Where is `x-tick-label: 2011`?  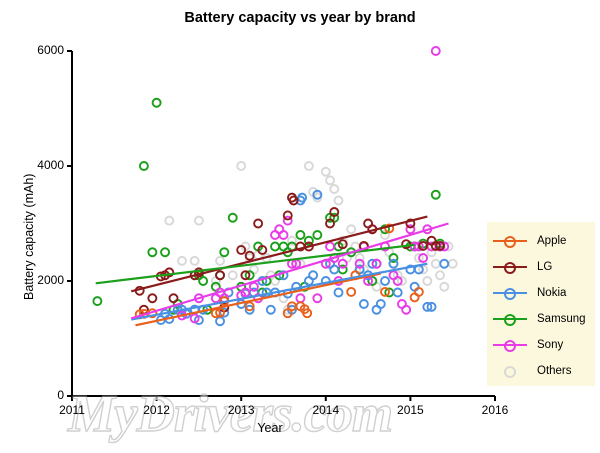
x-tick-label: 2011 is located at coordinates (72, 410).